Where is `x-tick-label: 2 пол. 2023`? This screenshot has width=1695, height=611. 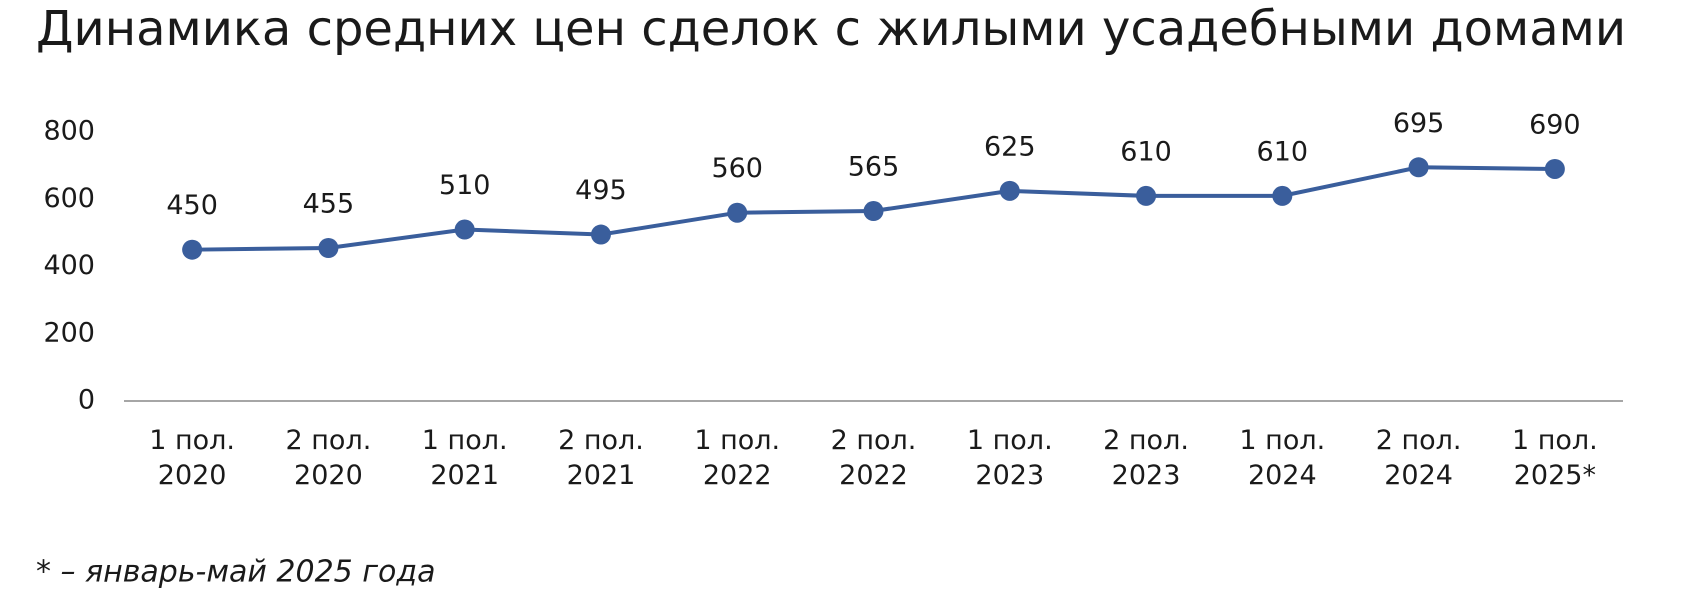
x-tick-label: 2 пол. 2023 is located at coordinates (1146, 458).